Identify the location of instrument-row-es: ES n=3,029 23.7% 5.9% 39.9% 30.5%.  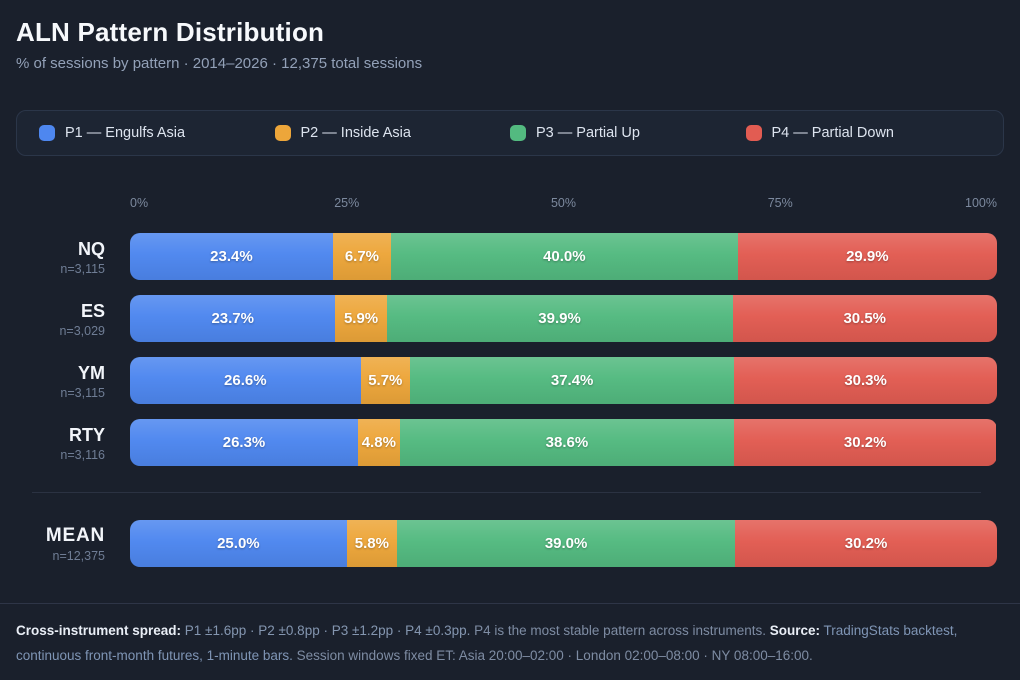
(506, 318).